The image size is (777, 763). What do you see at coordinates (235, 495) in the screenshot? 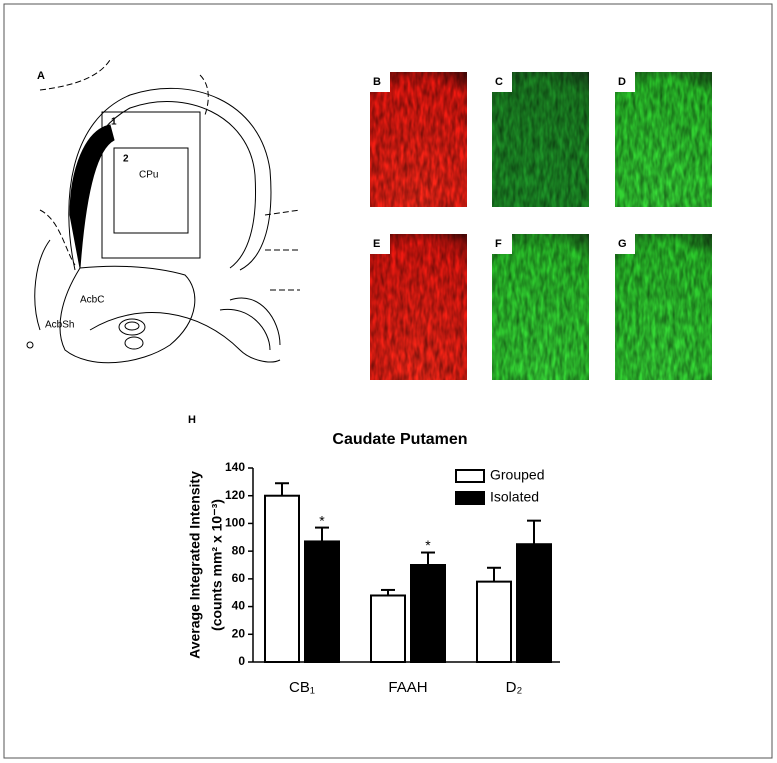
I see `y-tick-label: 120` at bounding box center [235, 495].